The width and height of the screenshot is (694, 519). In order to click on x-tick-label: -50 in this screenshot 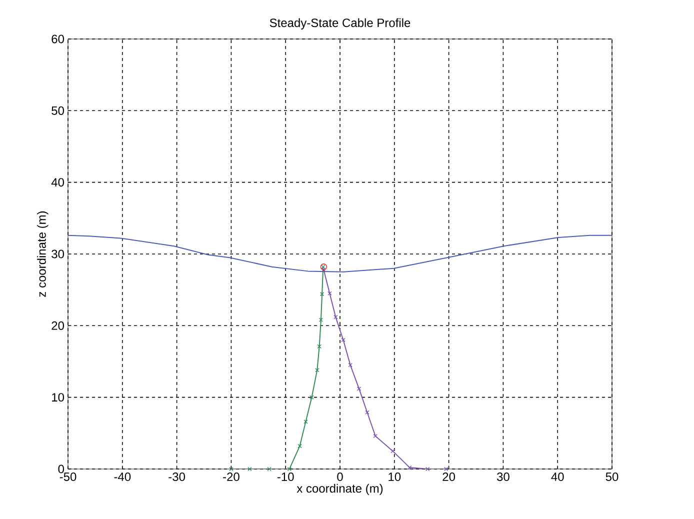, I will do `click(68, 477)`.